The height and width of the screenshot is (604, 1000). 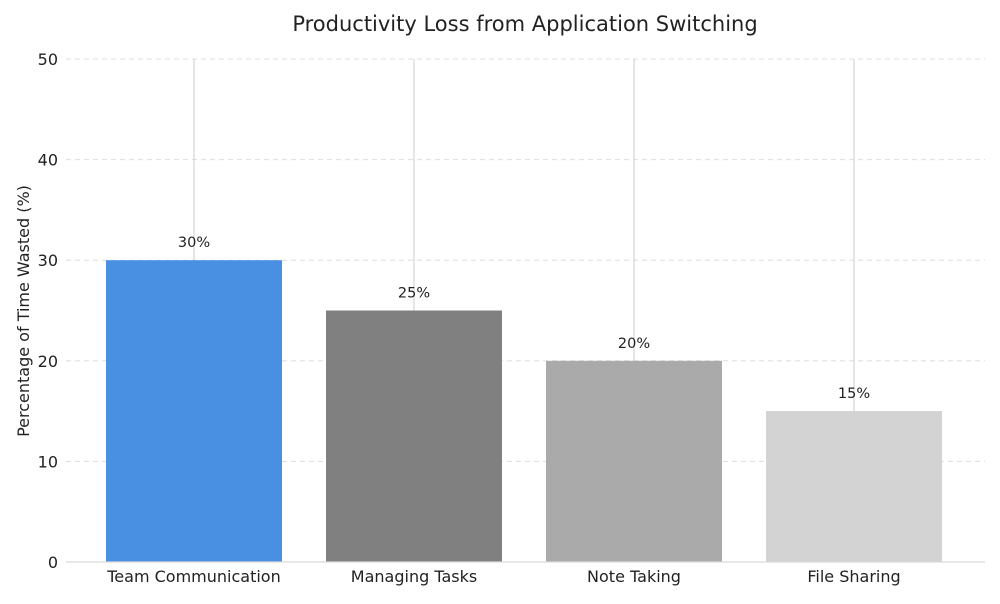 What do you see at coordinates (414, 576) in the screenshot?
I see `x-tick-label: Managing Tasks` at bounding box center [414, 576].